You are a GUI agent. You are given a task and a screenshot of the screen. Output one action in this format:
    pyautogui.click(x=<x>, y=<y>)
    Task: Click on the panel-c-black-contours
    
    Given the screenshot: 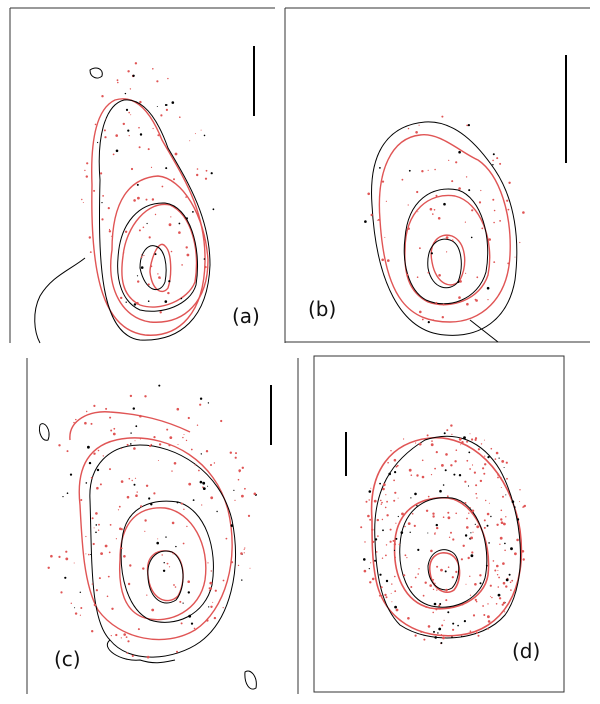 What is the action you would take?
    pyautogui.click(x=148, y=556)
    